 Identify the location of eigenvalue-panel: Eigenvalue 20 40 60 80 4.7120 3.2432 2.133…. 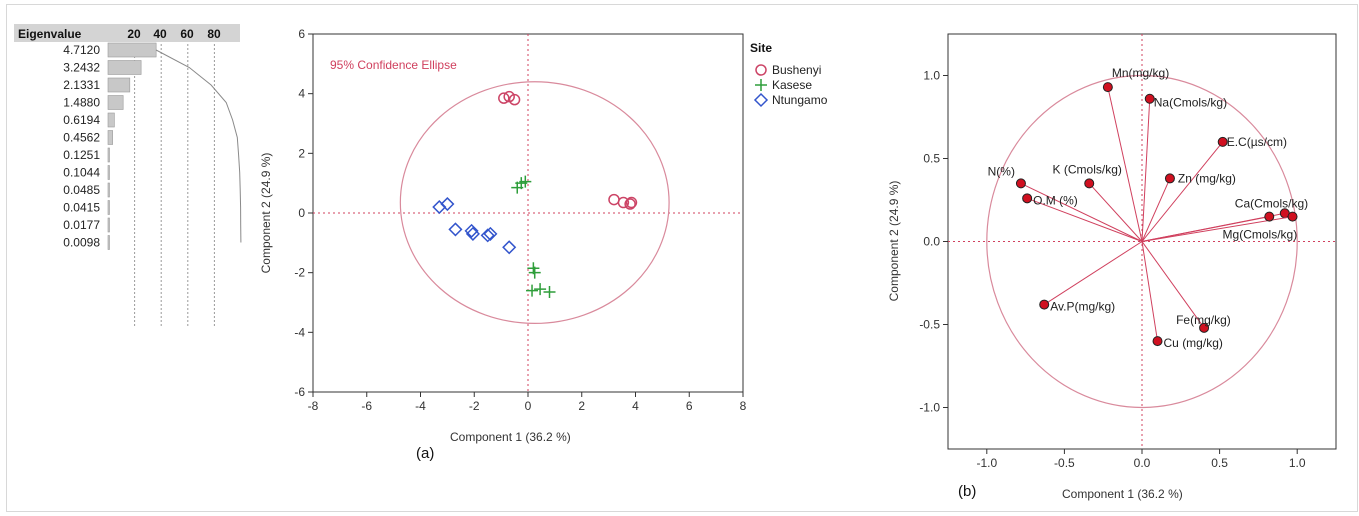
(128, 176).